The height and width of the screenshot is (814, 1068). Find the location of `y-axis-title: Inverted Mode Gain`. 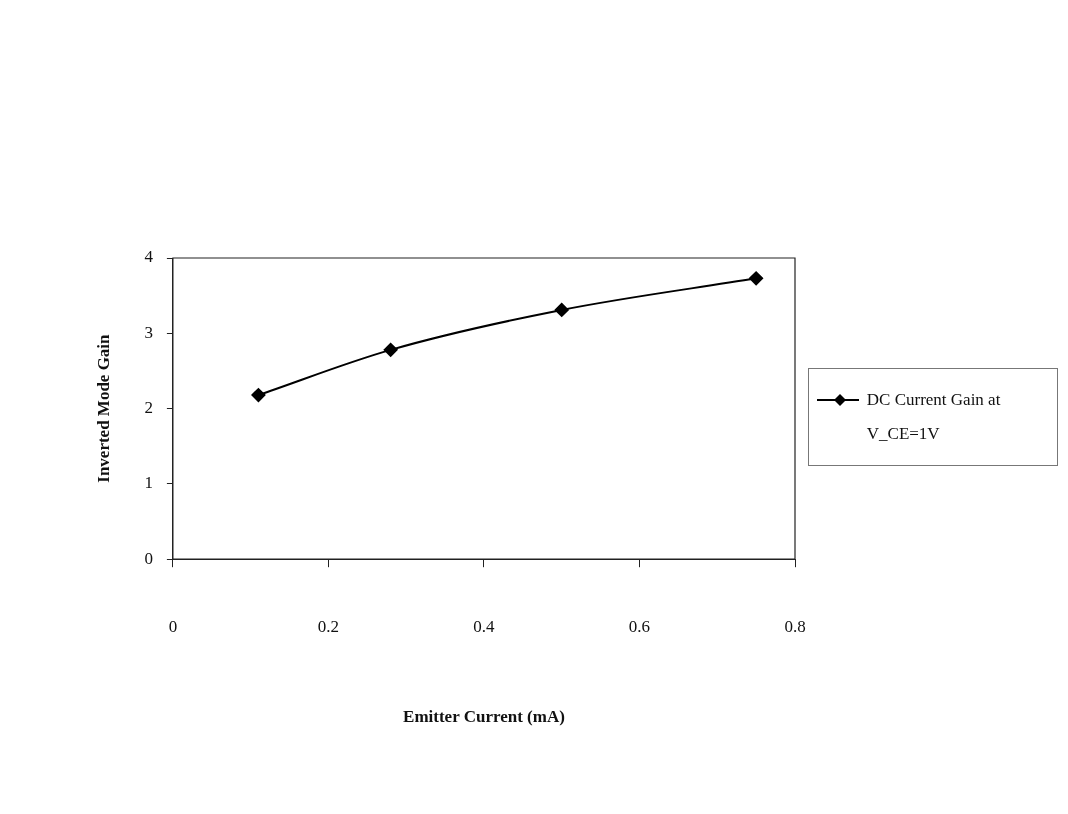

y-axis-title: Inverted Mode Gain is located at coordinates (103, 408).